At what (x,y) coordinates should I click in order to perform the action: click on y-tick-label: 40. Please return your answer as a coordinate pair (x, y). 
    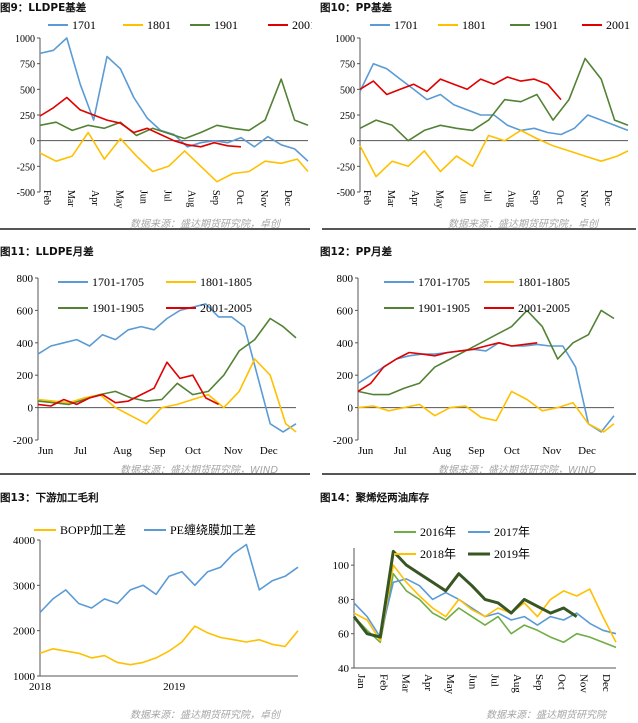
    Looking at the image, I should click on (344, 669).